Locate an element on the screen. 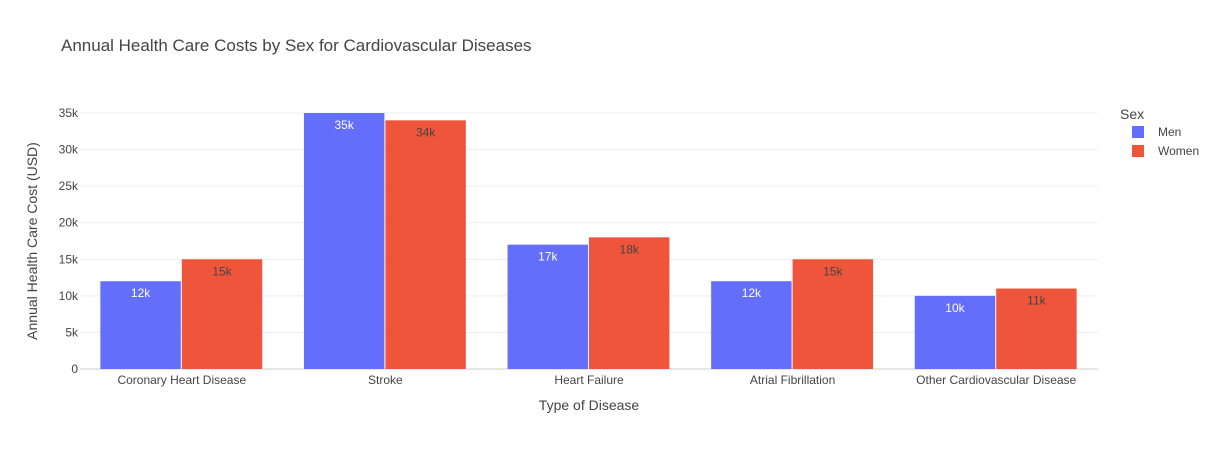  x-tick-label: Other Cardiovascular Disease is located at coordinates (996, 380).